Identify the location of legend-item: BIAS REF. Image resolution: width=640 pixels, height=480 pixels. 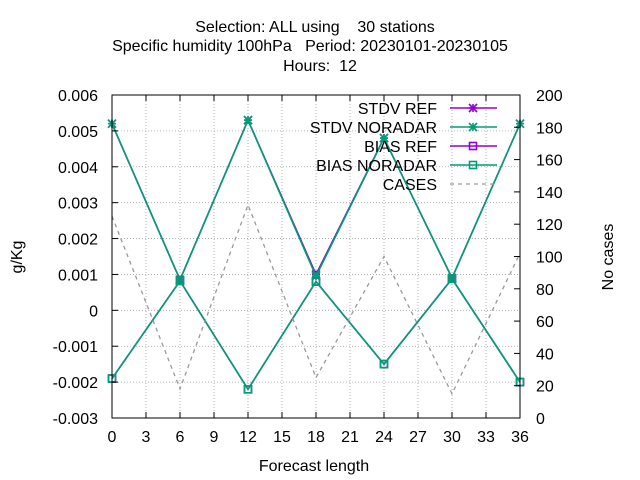
(430, 147).